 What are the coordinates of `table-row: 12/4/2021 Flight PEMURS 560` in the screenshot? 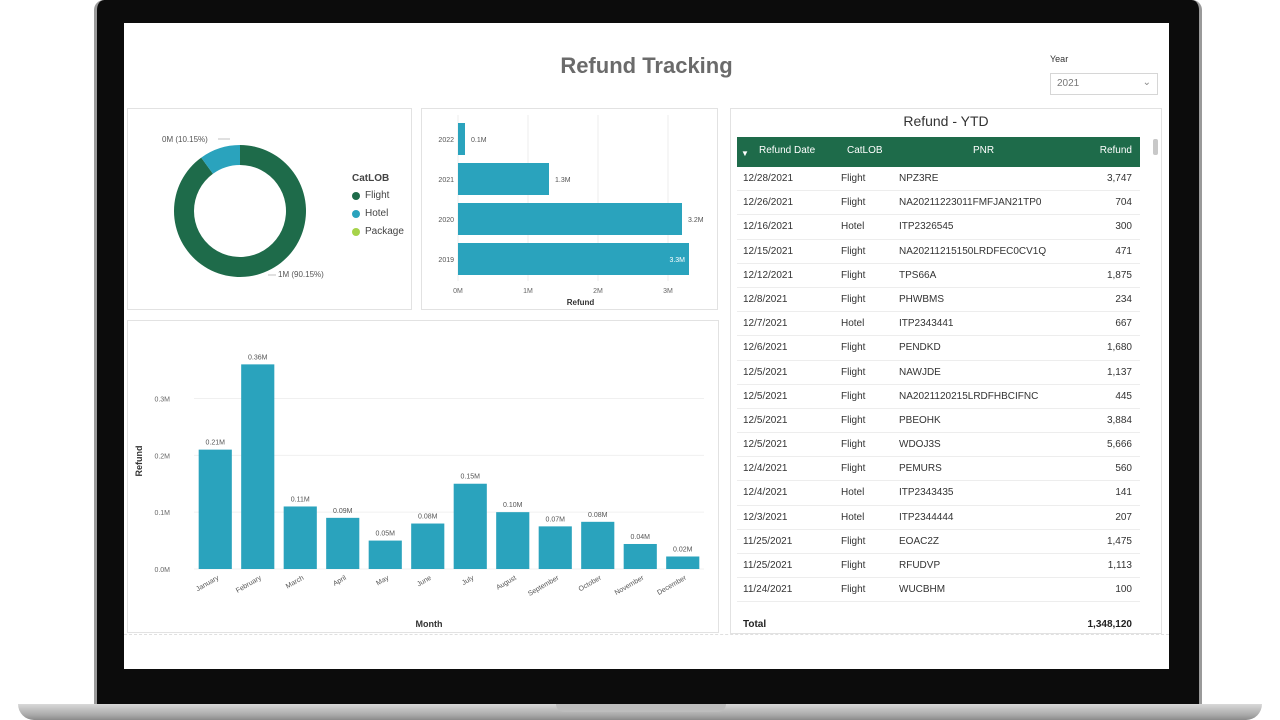 It's located at (938, 469).